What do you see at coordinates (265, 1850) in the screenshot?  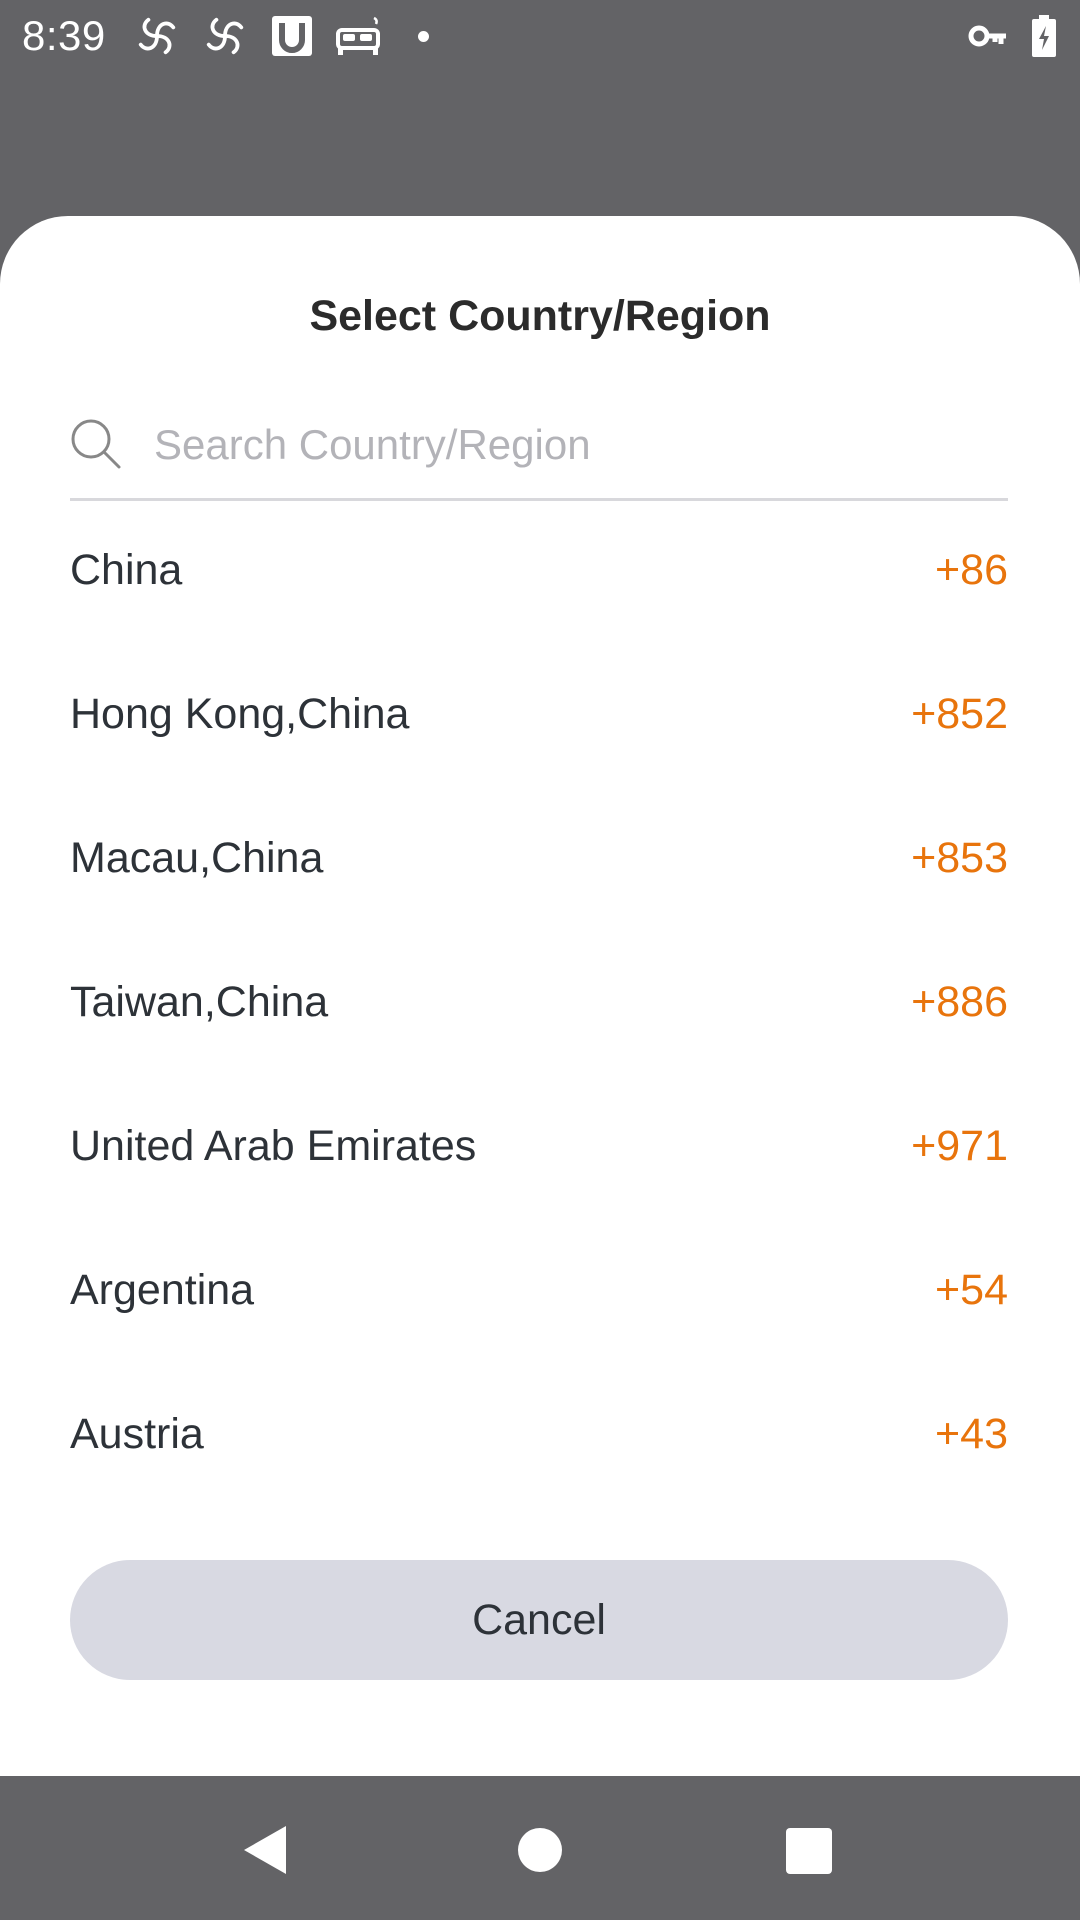 I see `back-icon` at bounding box center [265, 1850].